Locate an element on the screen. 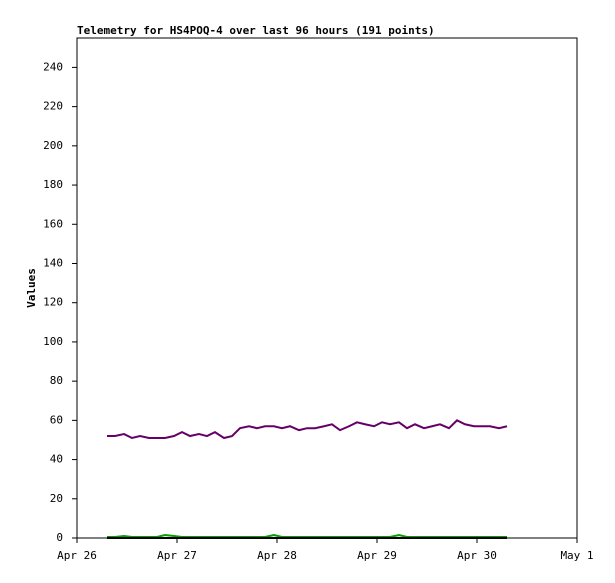 This screenshot has height=583, width=615. x-tick-label: Apr 26 is located at coordinates (77, 555).